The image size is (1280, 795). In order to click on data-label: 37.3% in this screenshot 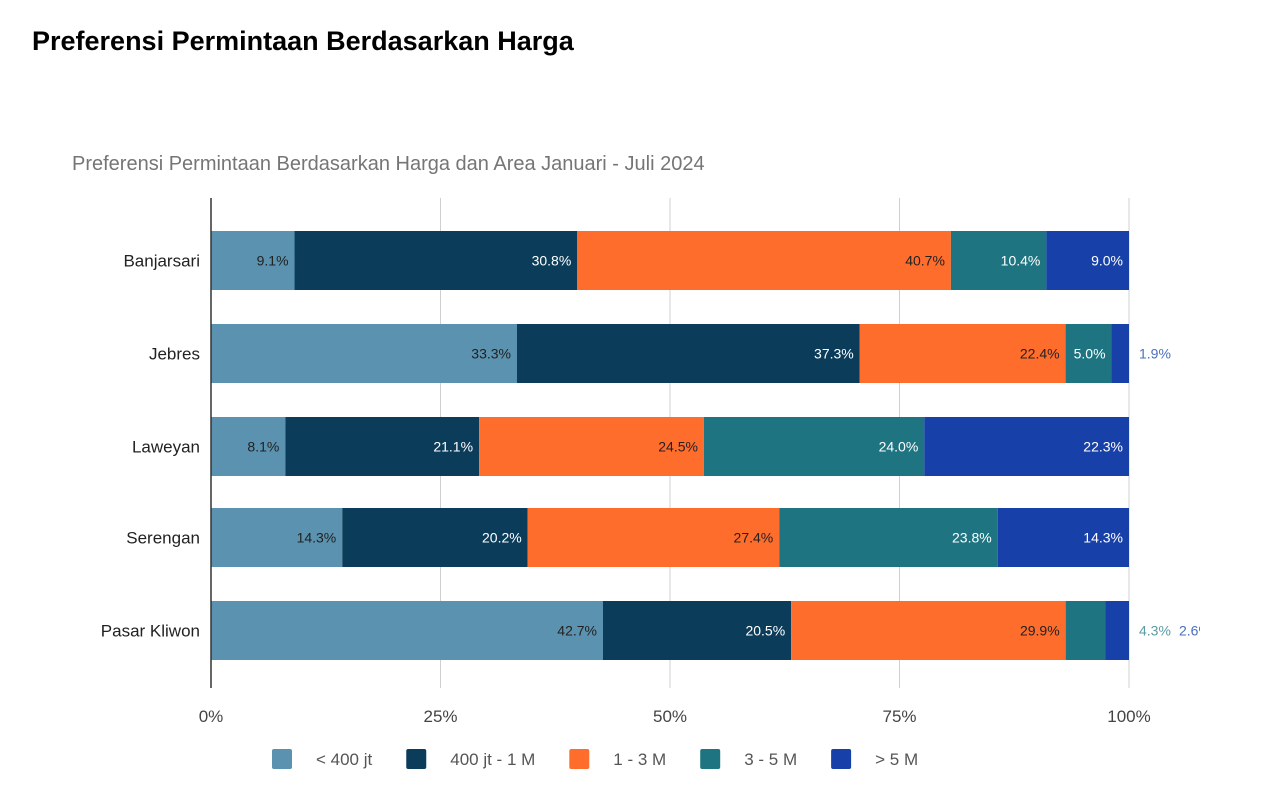, I will do `click(834, 354)`.